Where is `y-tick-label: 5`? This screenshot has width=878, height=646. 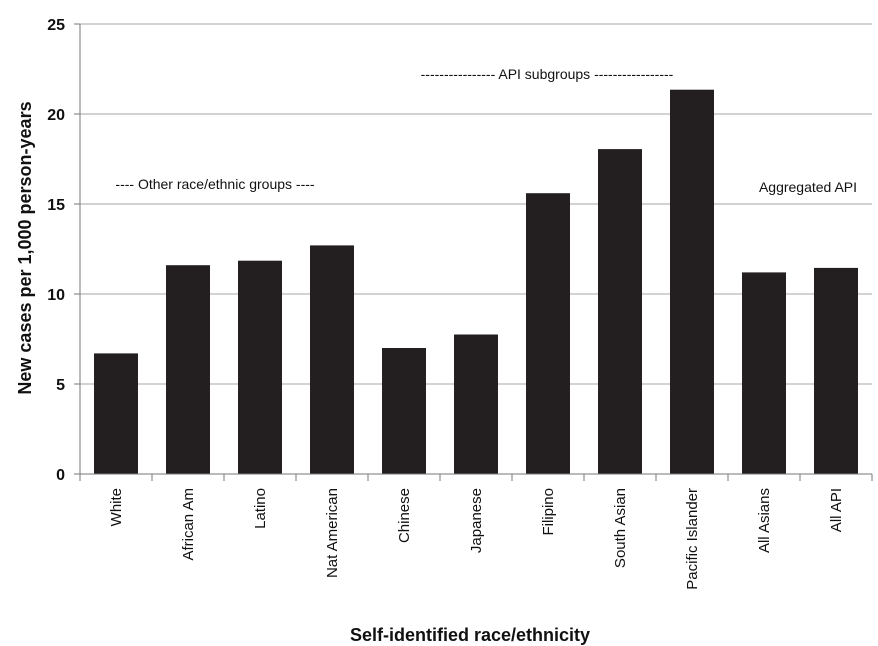 y-tick-label: 5 is located at coordinates (60, 385).